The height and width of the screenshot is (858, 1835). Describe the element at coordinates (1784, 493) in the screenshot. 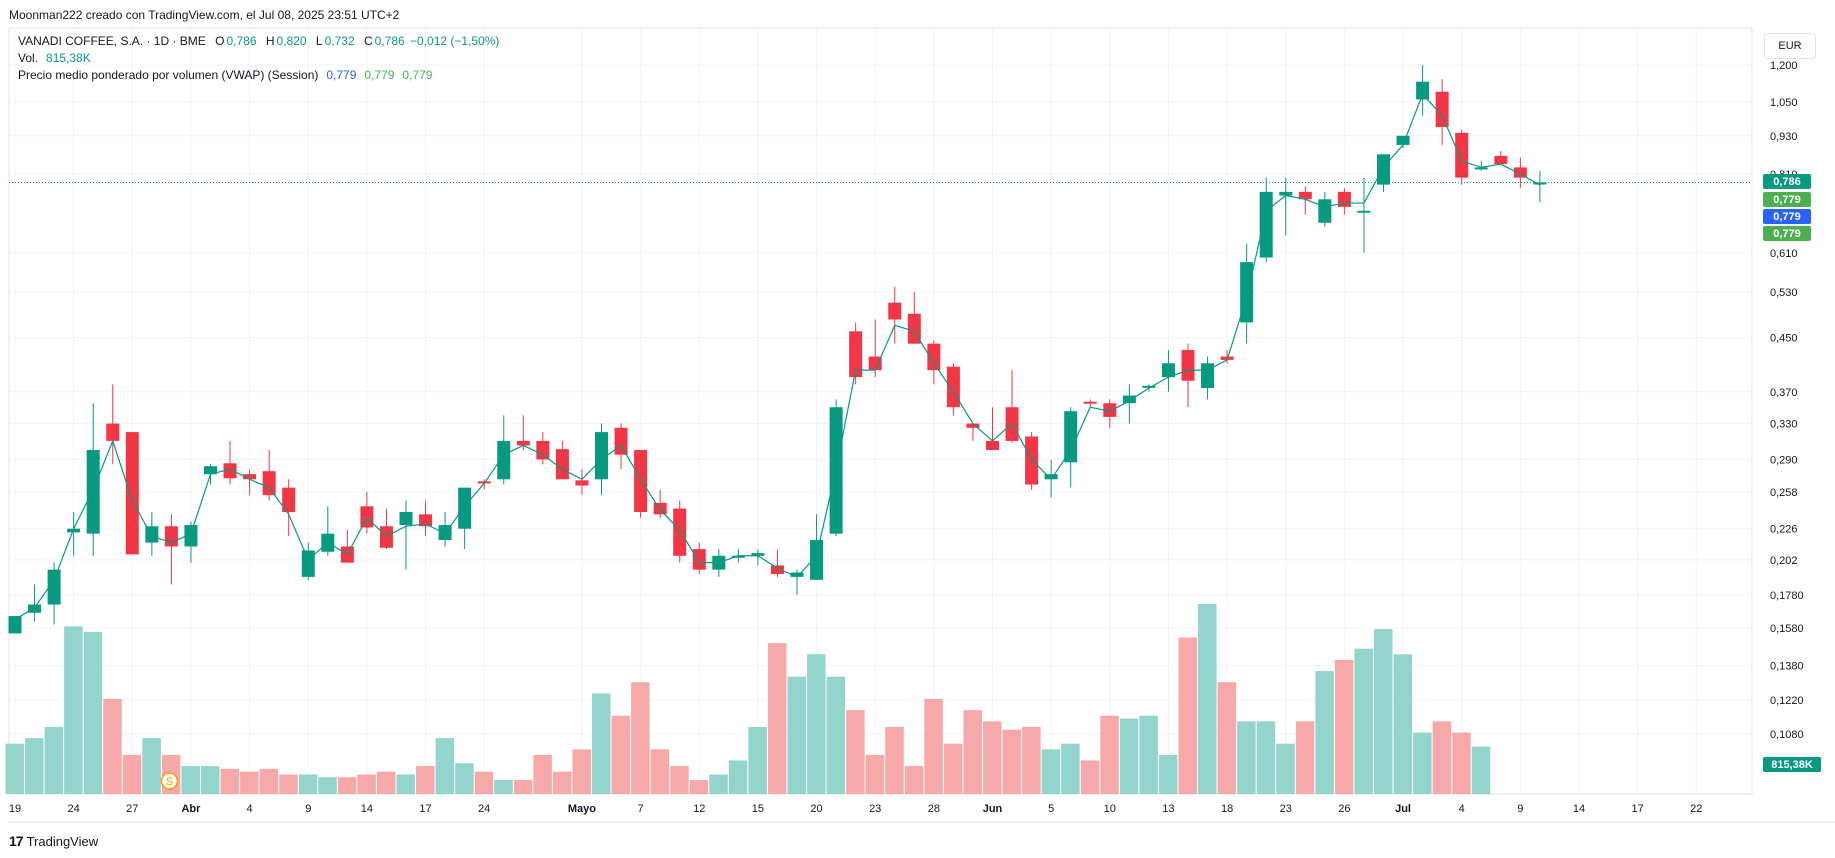

I see `y-tick-label: 0,258` at that location.